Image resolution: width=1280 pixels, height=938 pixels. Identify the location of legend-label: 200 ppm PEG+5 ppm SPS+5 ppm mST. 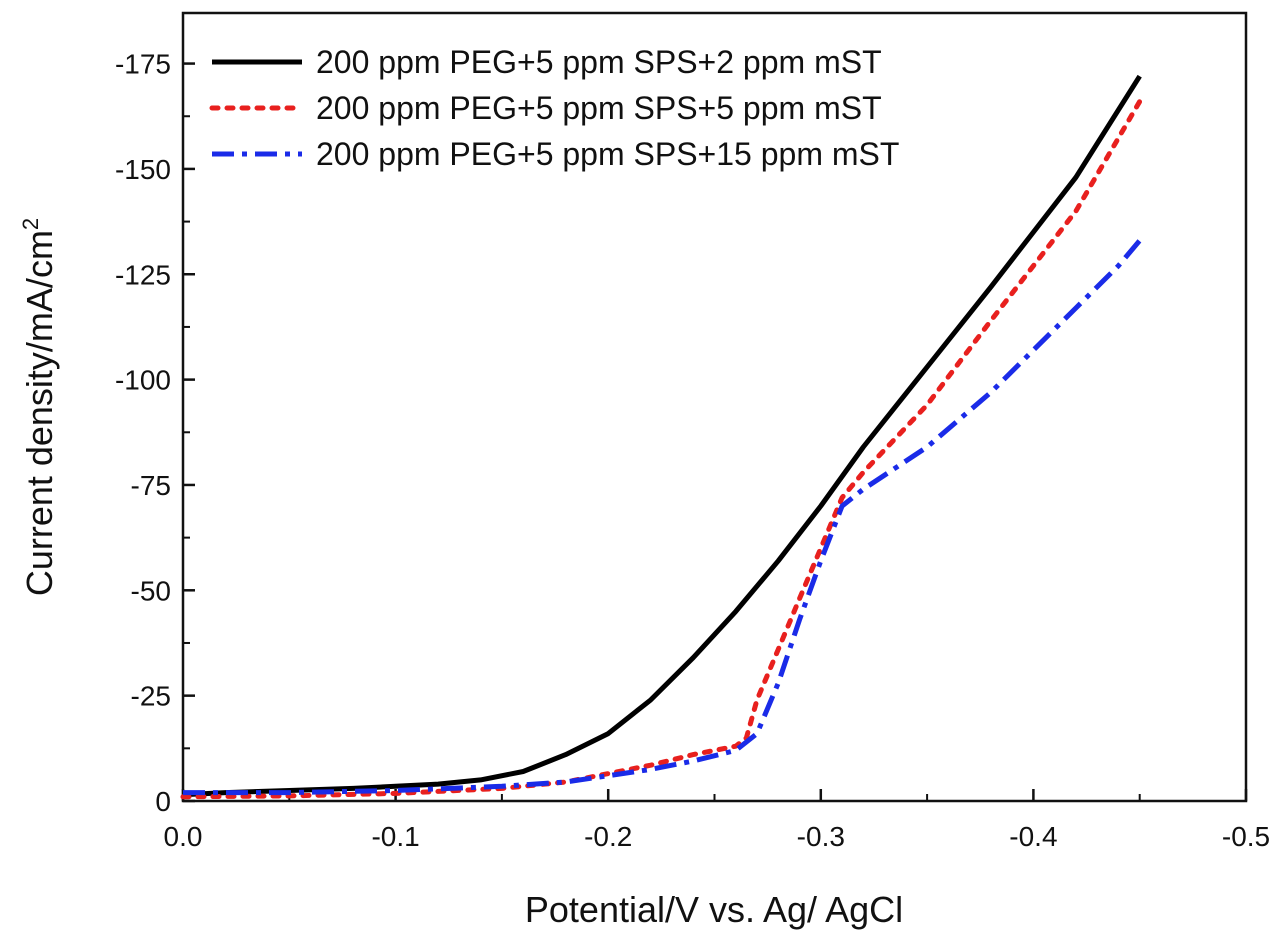
(599, 108).